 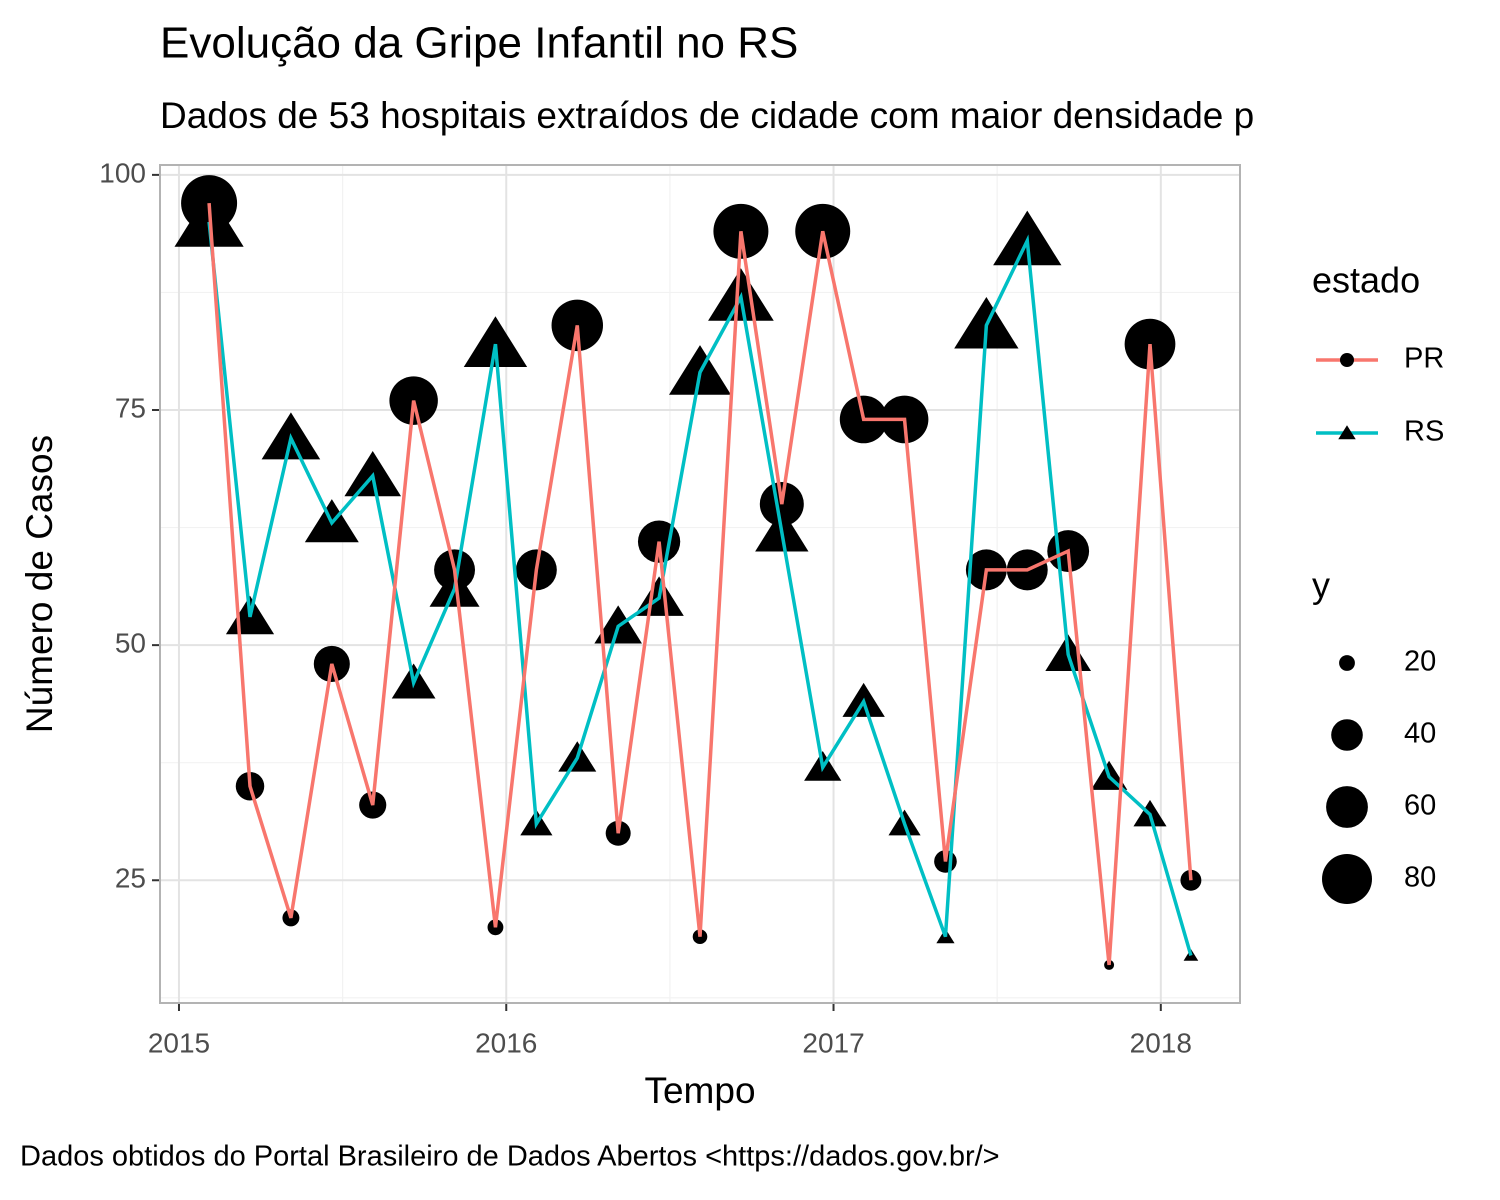 I want to click on x-tick-label: 2018, so click(x=1161, y=1042).